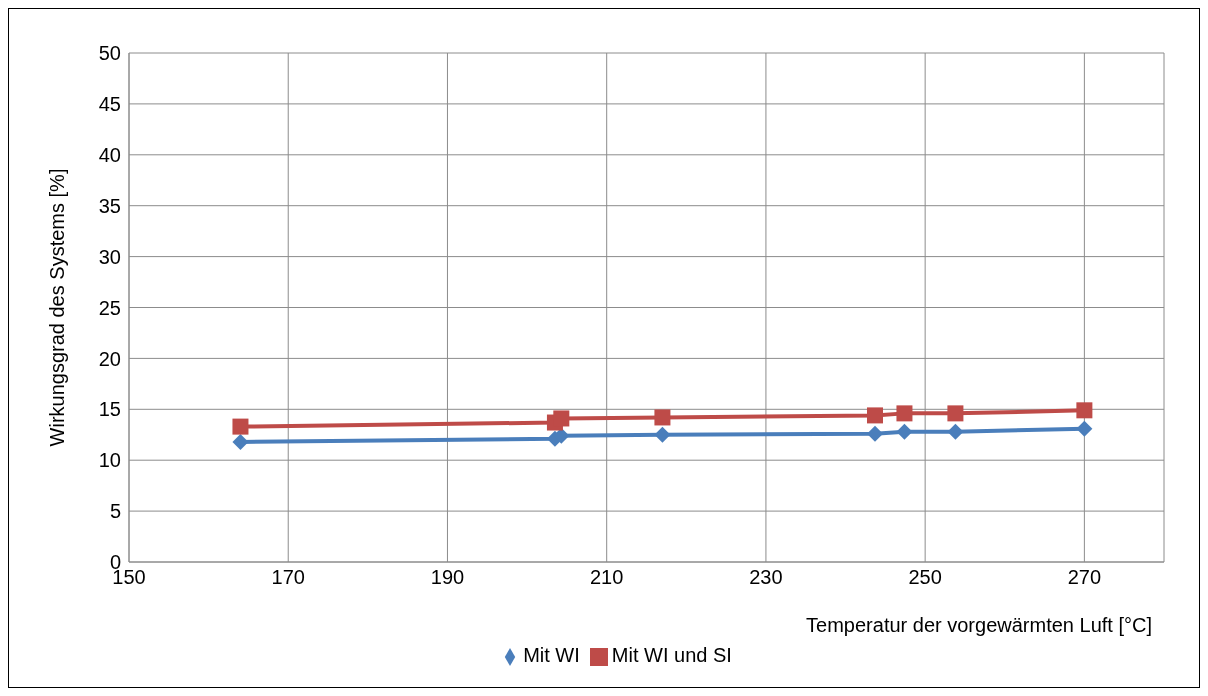 The image size is (1208, 696). What do you see at coordinates (109, 104) in the screenshot?
I see `y-tick-label: 45` at bounding box center [109, 104].